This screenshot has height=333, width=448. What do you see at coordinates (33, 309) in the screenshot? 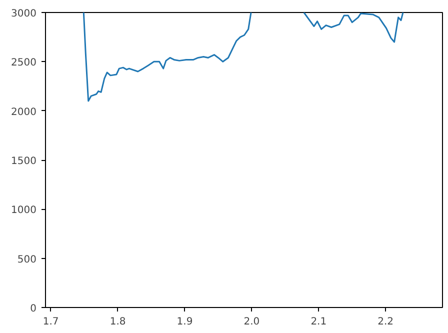
I see `y-tick-label: 0` at bounding box center [33, 309].